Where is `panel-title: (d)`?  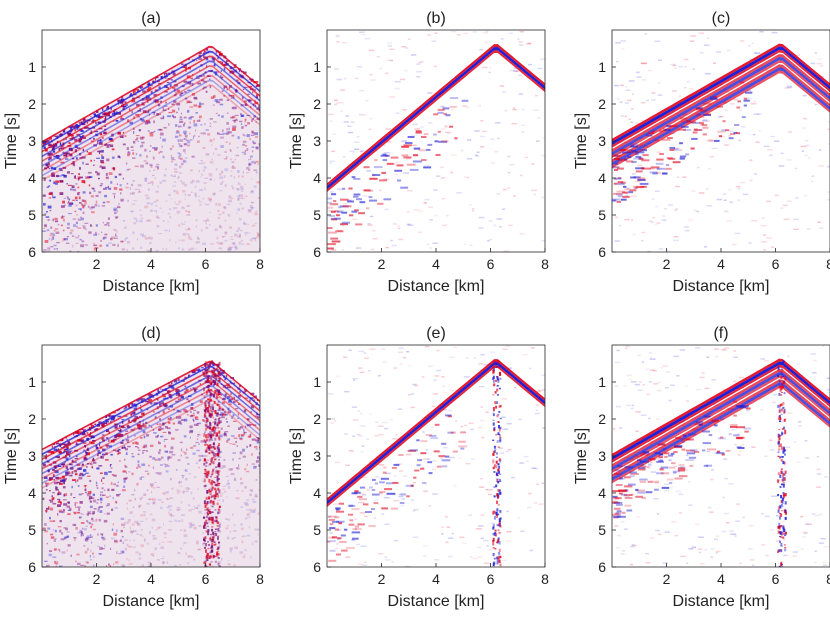 panel-title: (d) is located at coordinates (151, 333).